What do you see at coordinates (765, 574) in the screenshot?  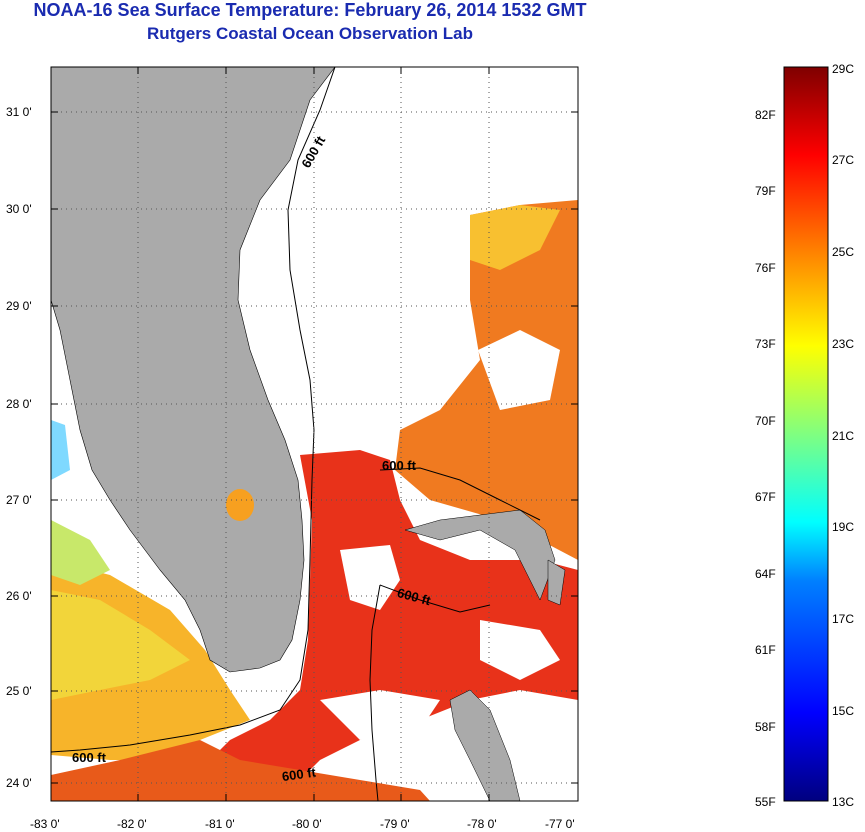 I see `fahrenheit-label: 64F` at bounding box center [765, 574].